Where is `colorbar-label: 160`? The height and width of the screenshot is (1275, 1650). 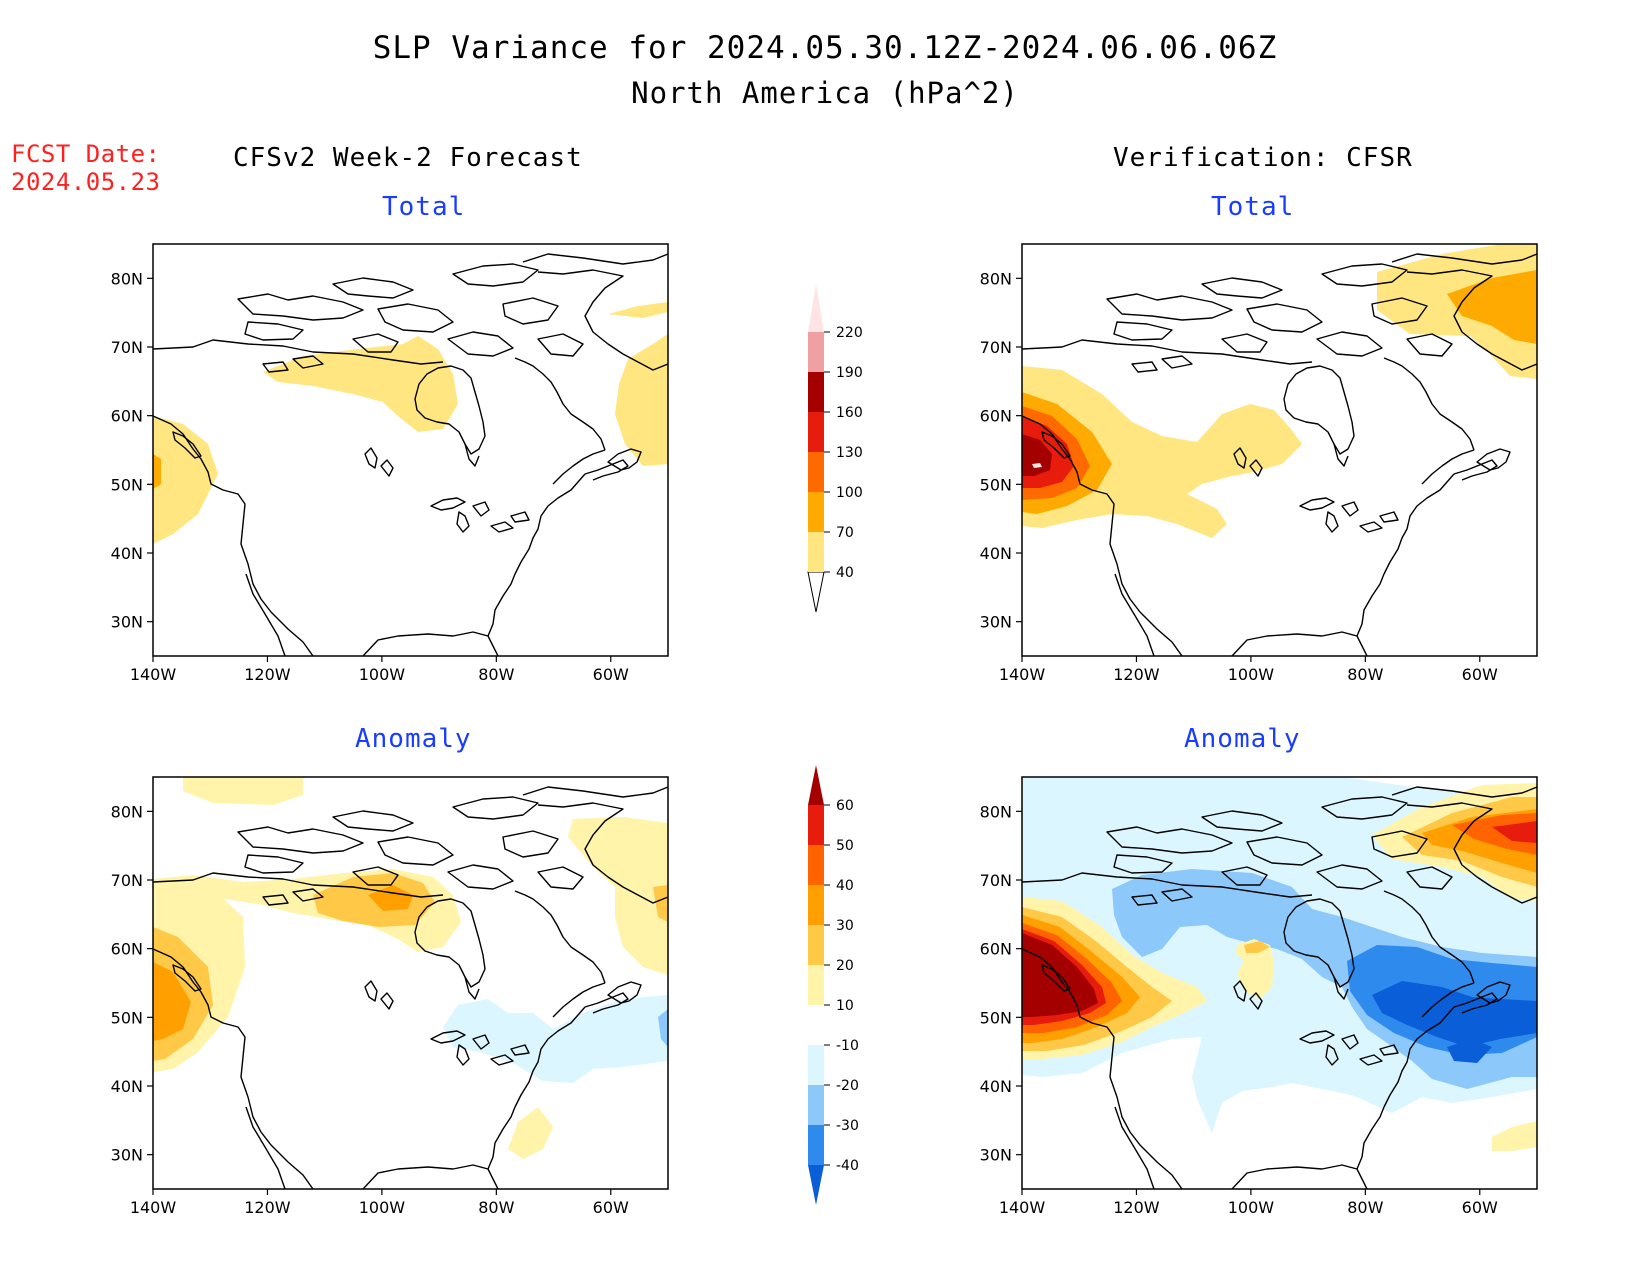 colorbar-label: 160 is located at coordinates (849, 413).